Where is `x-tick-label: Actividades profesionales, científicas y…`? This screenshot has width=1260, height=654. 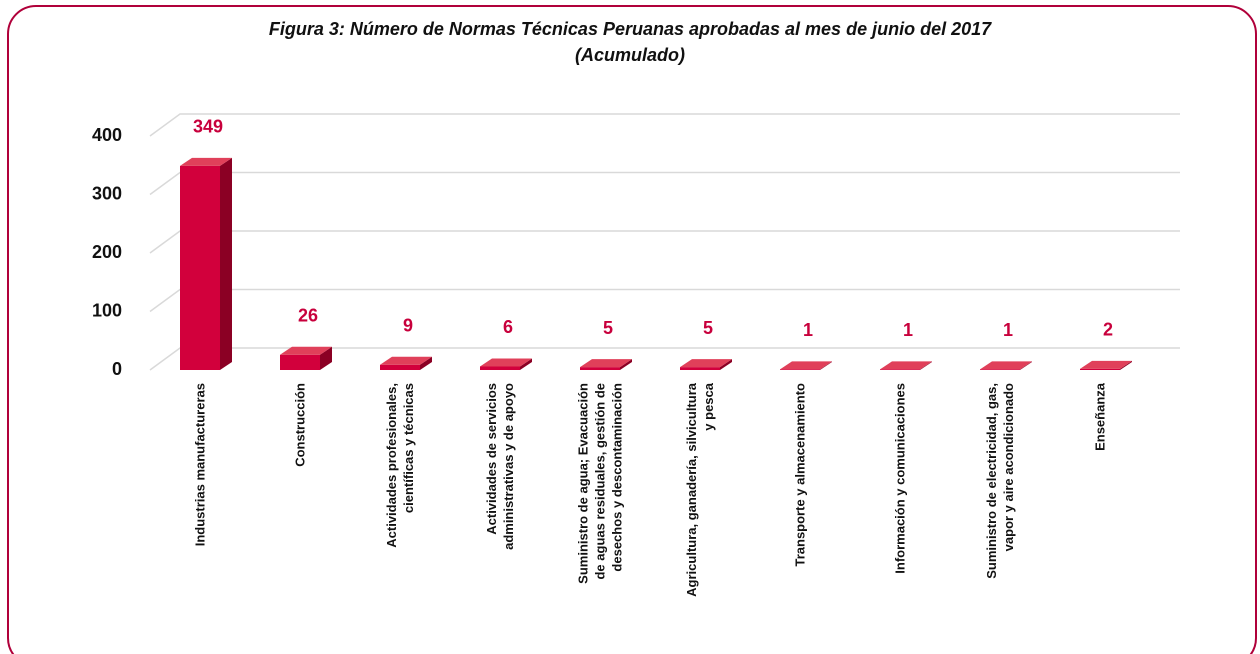 x-tick-label: Actividades profesionales, científicas y… is located at coordinates (400, 465).